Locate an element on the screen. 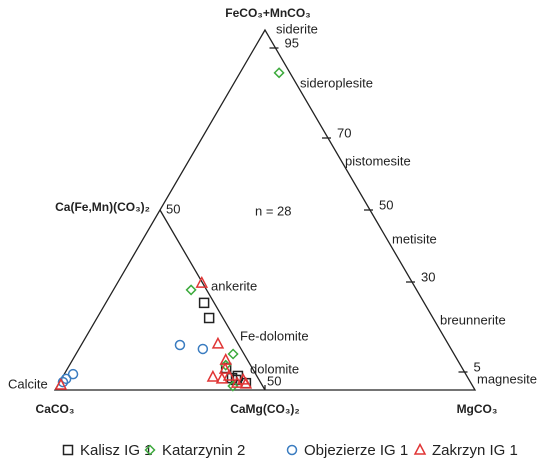  region-label: sideroplesite is located at coordinates (336, 82).